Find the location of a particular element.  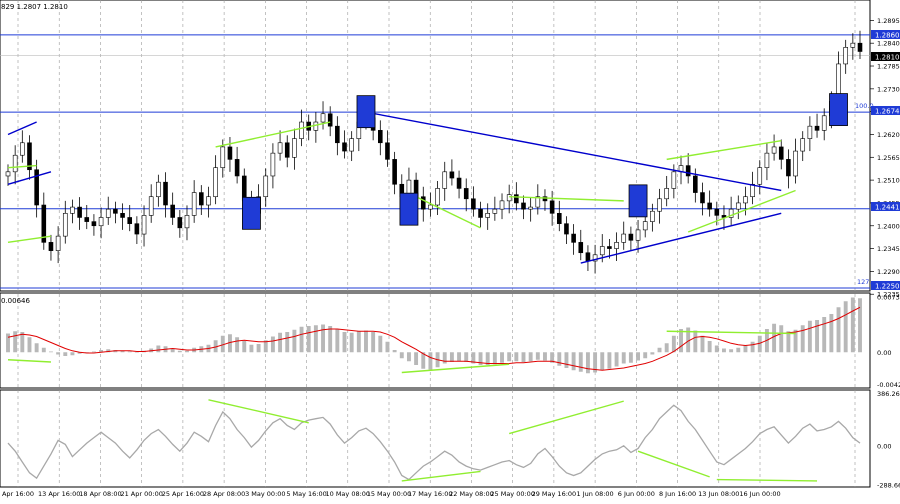

cci-line is located at coordinates (434, 442).